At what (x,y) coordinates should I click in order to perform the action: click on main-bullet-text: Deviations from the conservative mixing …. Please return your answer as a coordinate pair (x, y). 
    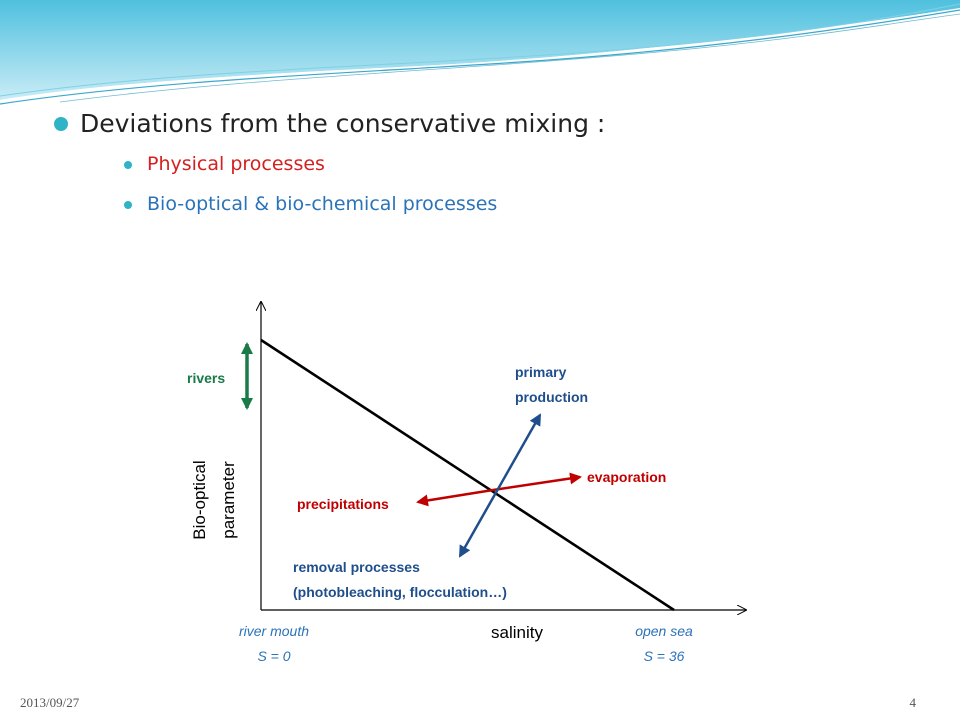
    Looking at the image, I should click on (343, 123).